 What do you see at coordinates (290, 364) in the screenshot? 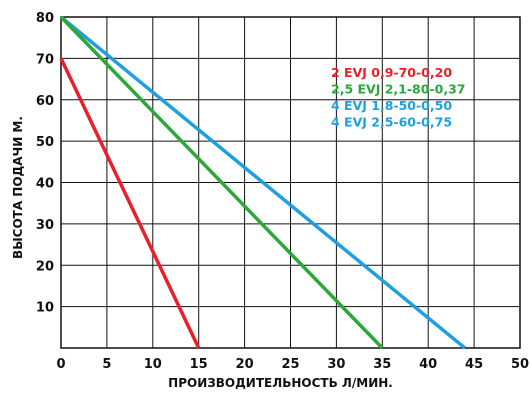
I see `x-tick-label-5: 25` at bounding box center [290, 364].